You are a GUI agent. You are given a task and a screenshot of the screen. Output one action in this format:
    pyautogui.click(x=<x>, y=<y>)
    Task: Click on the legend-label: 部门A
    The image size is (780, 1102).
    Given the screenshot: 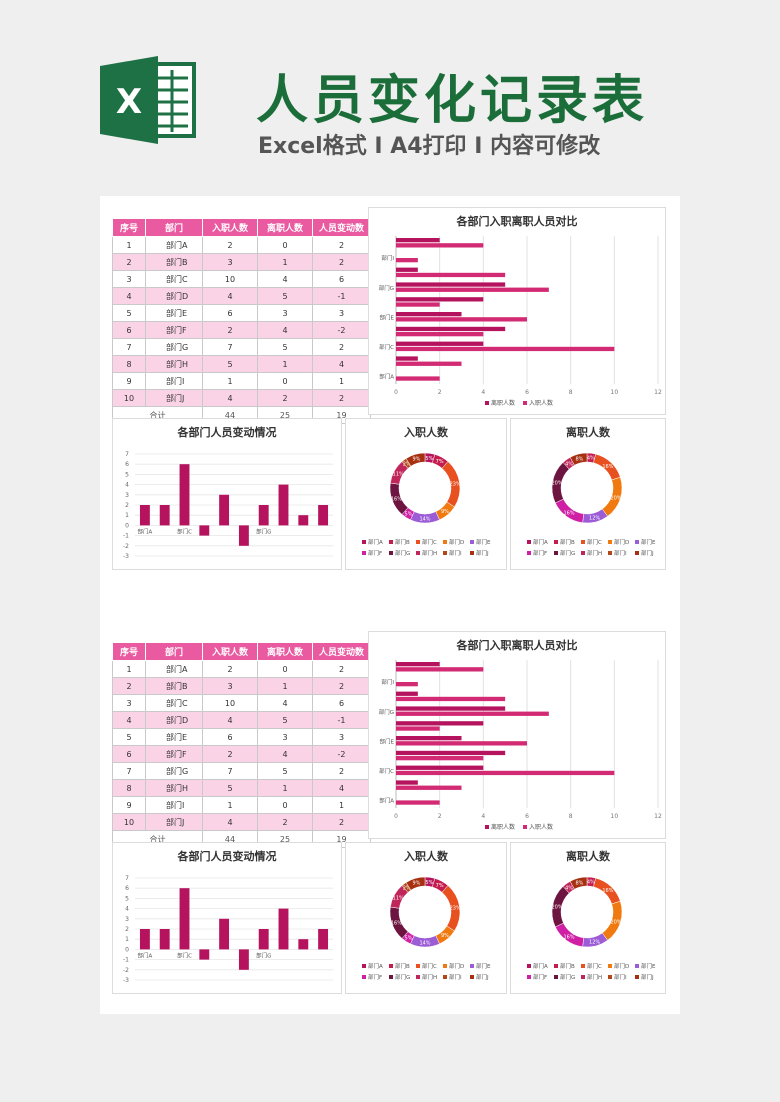 What is the action you would take?
    pyautogui.click(x=540, y=542)
    